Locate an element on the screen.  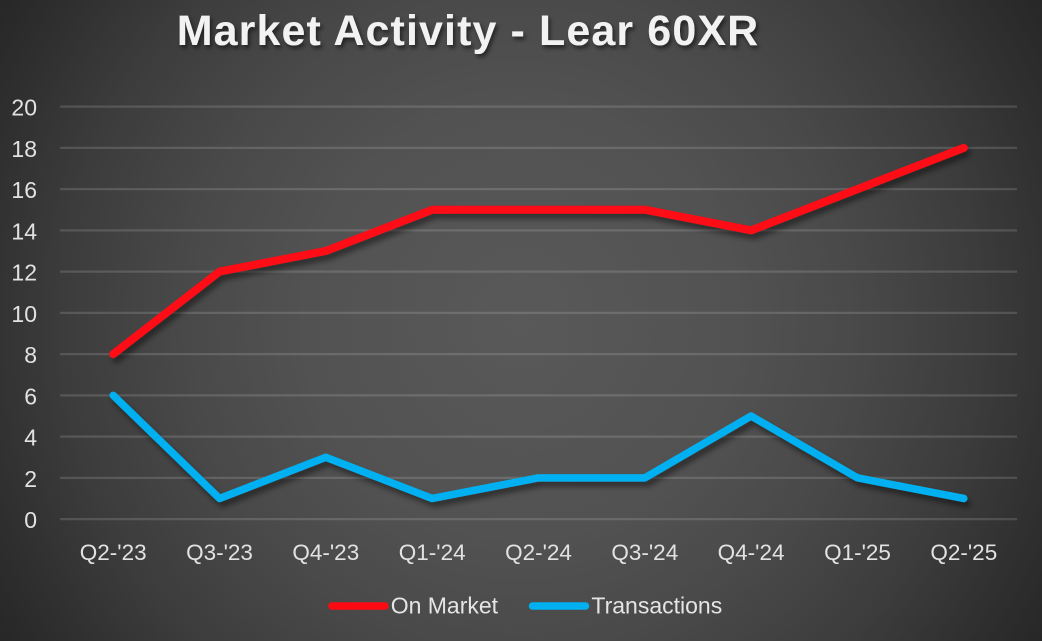
svg-text: 12 is located at coordinates (24, 273).